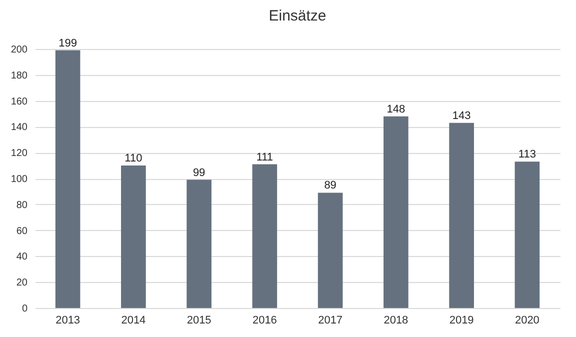 This screenshot has height=337, width=576. I want to click on y-tick-label: 20, so click(22, 283).